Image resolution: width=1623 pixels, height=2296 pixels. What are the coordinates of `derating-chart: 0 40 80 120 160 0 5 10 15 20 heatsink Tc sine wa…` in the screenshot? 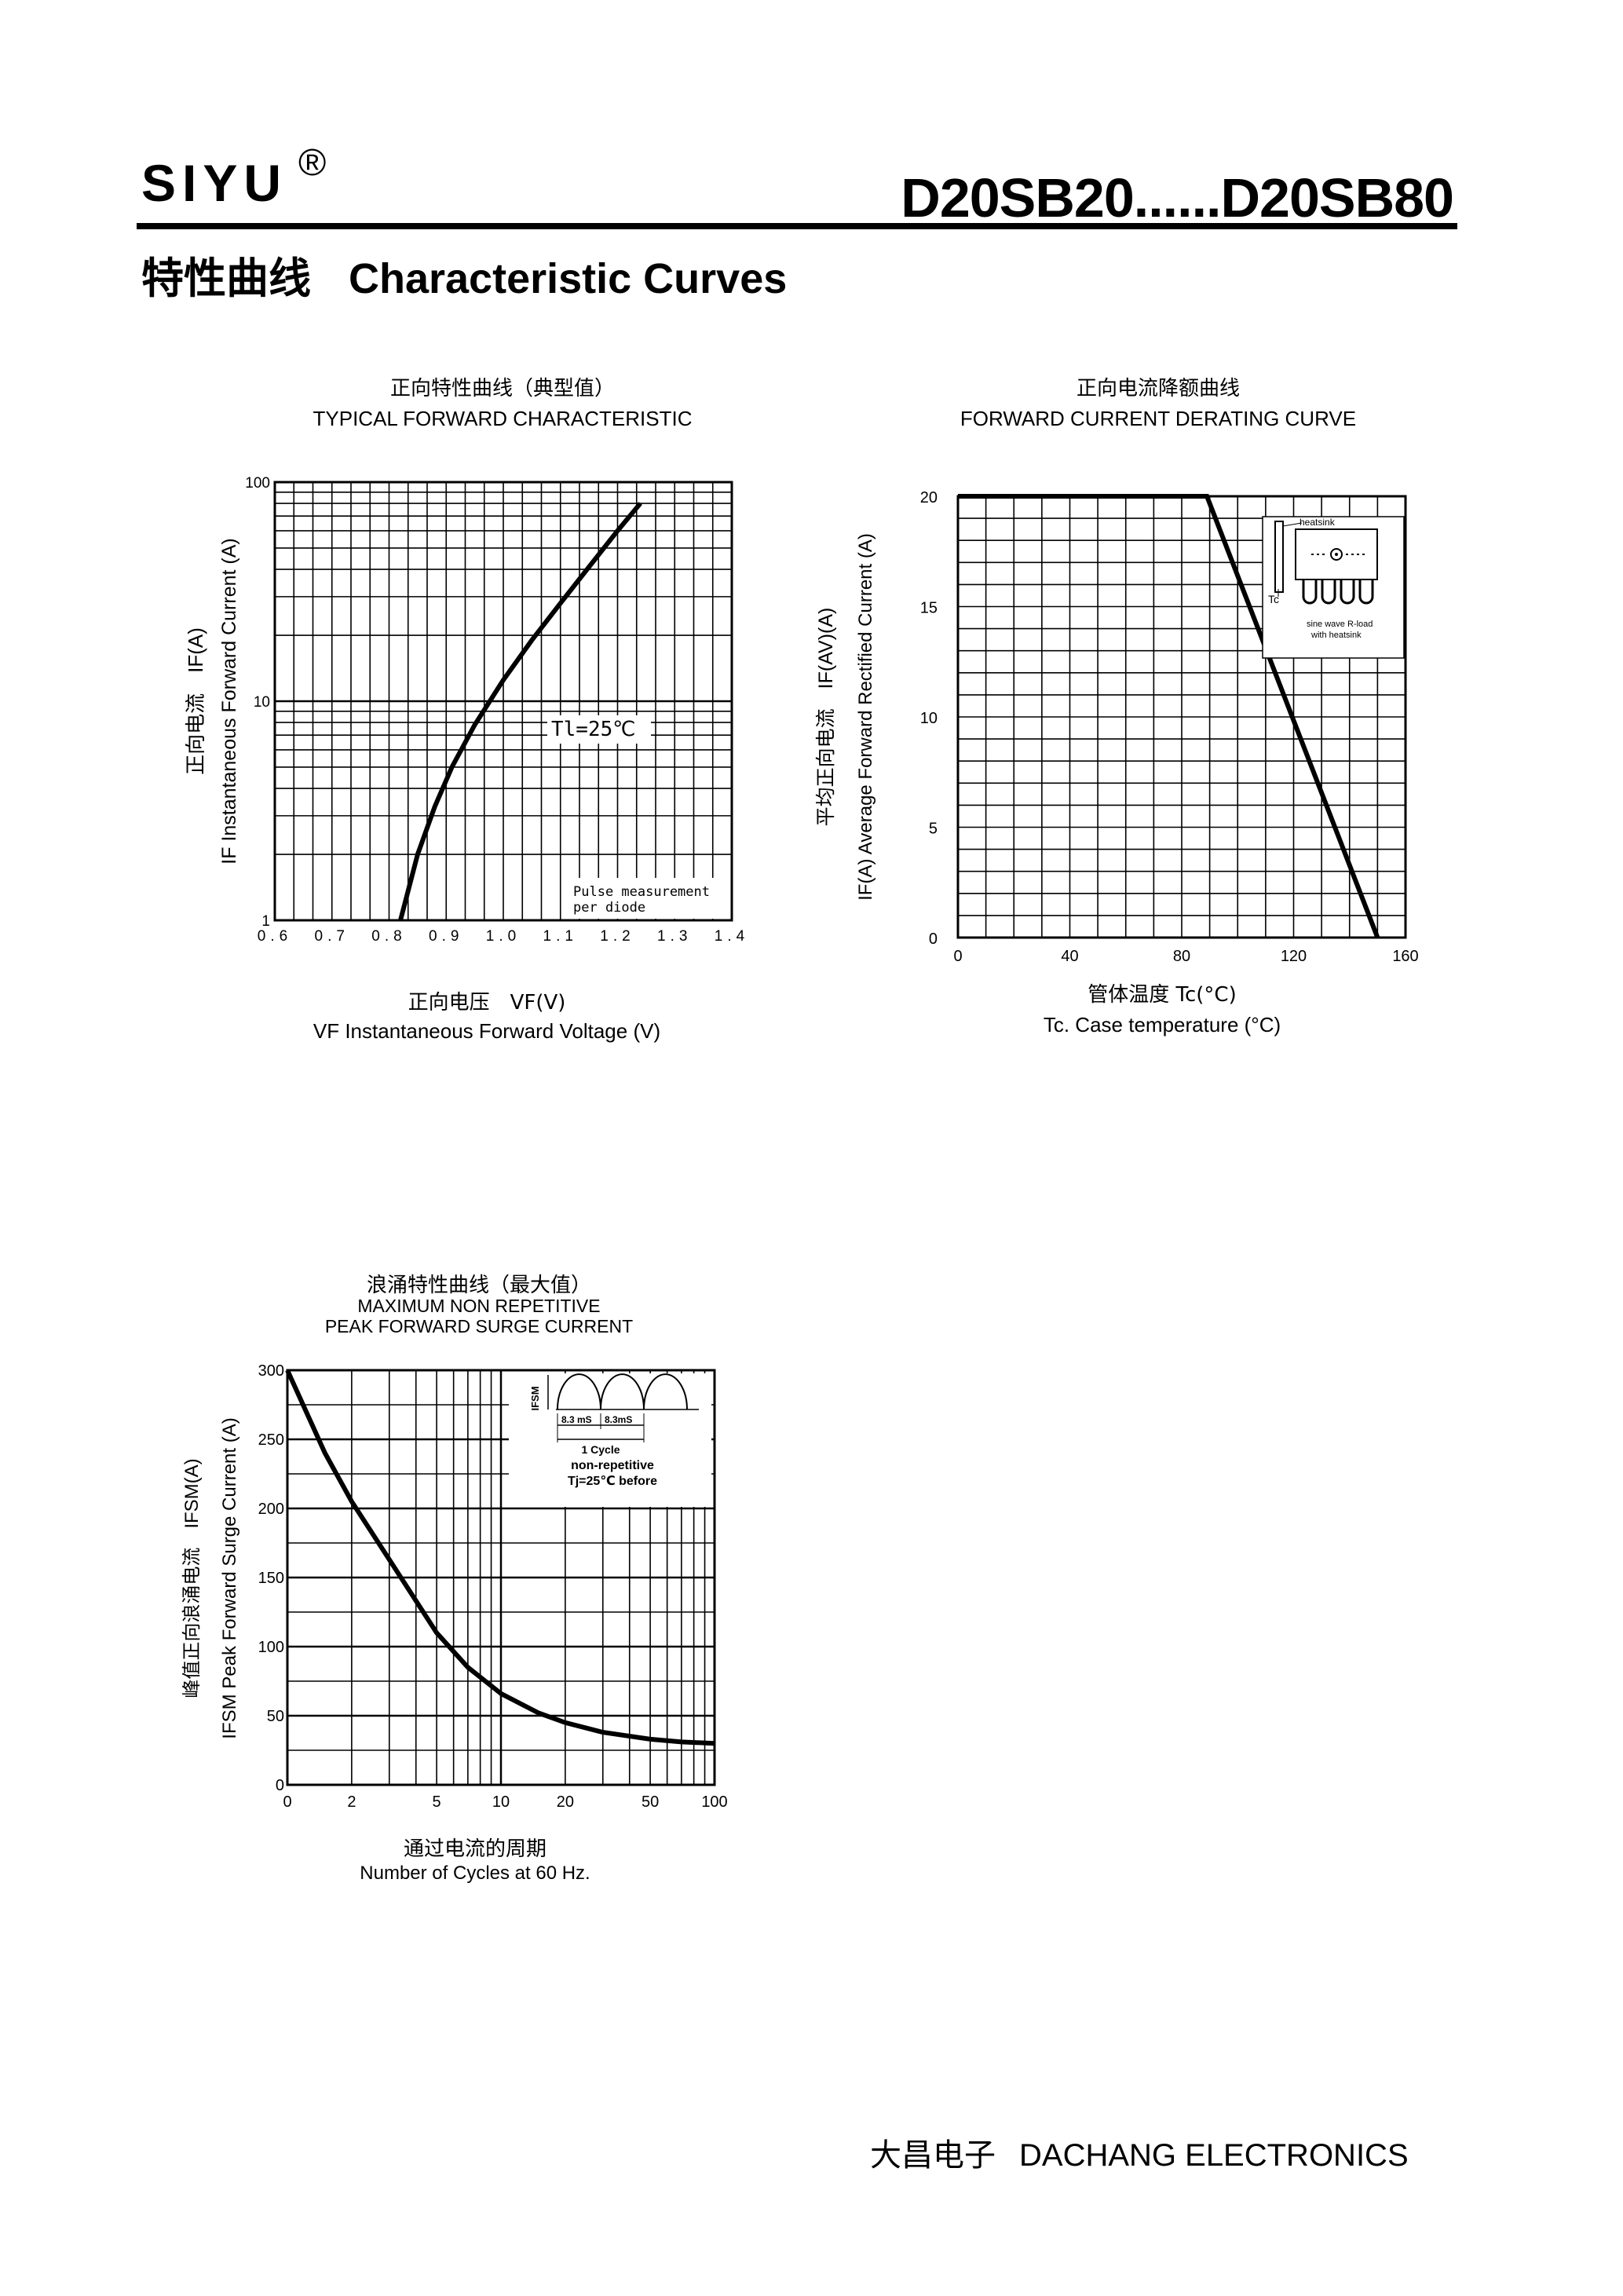 It's located at (1117, 727).